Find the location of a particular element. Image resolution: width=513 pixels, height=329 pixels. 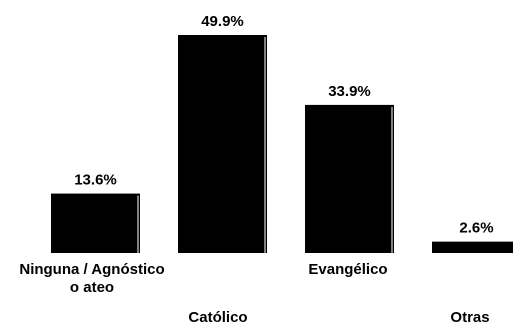

data-label-otras: 2.6% is located at coordinates (476, 228).